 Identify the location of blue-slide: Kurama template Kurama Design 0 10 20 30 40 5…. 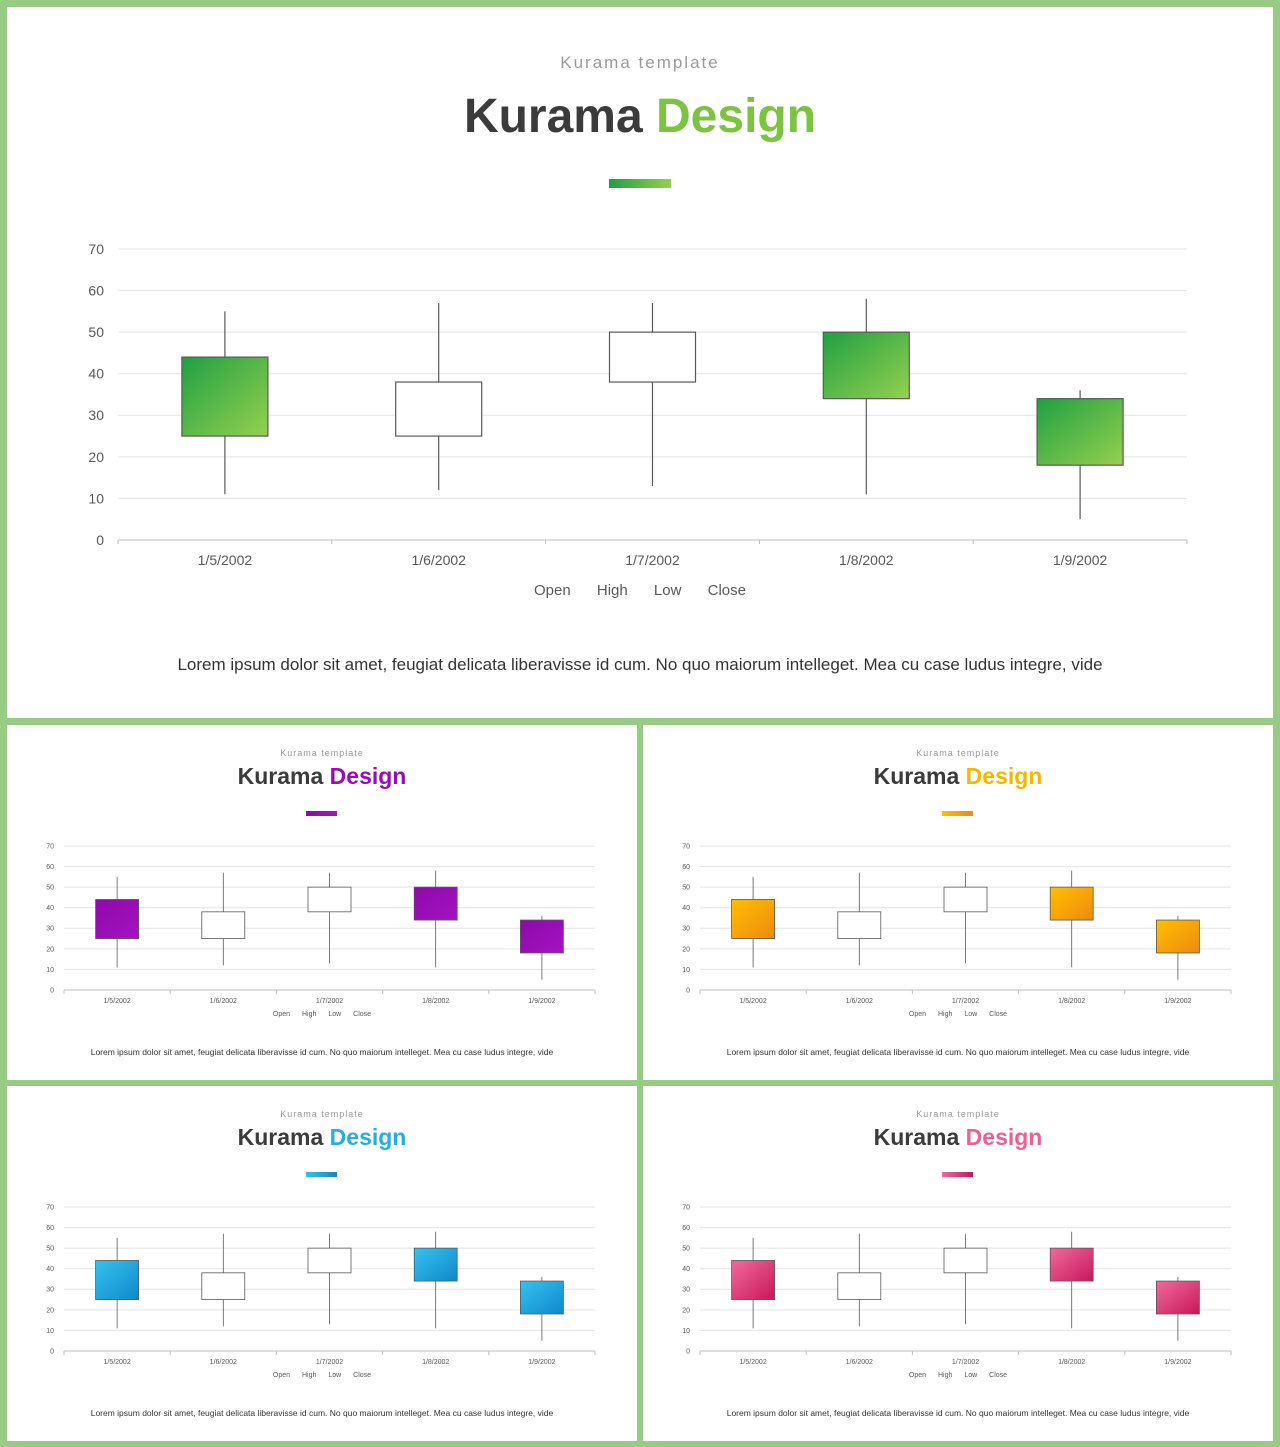
(322, 1263).